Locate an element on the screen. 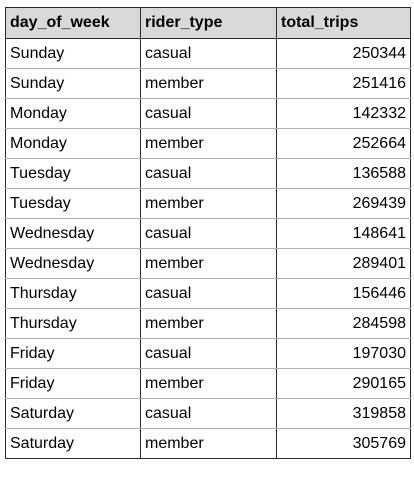 The height and width of the screenshot is (481, 414). table-header: day_of_week rider_type total_trips is located at coordinates (208, 23).